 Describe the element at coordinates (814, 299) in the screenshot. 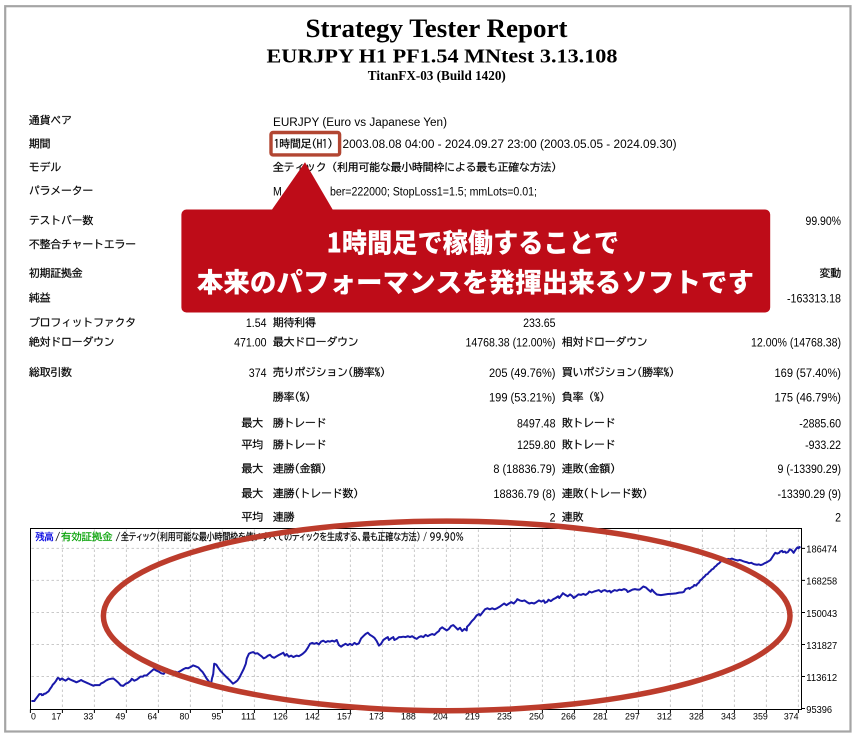

I see `svg-text: -163313.18` at that location.